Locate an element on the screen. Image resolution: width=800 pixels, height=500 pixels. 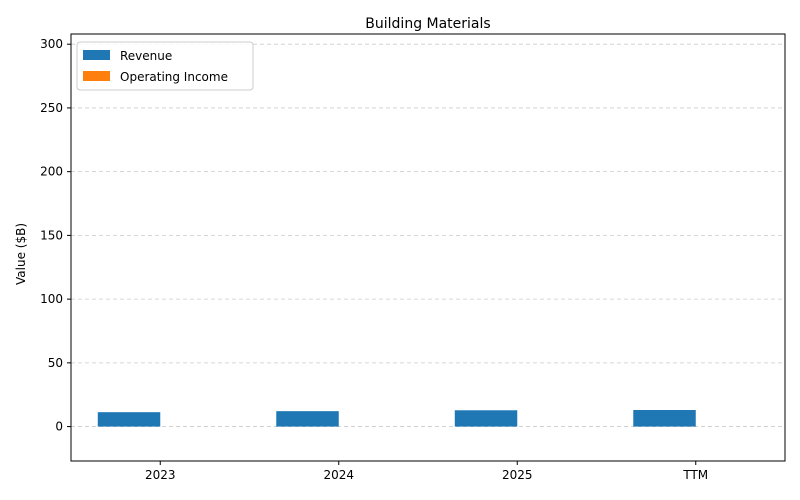
y-tick-label: 300 is located at coordinates (51, 44).